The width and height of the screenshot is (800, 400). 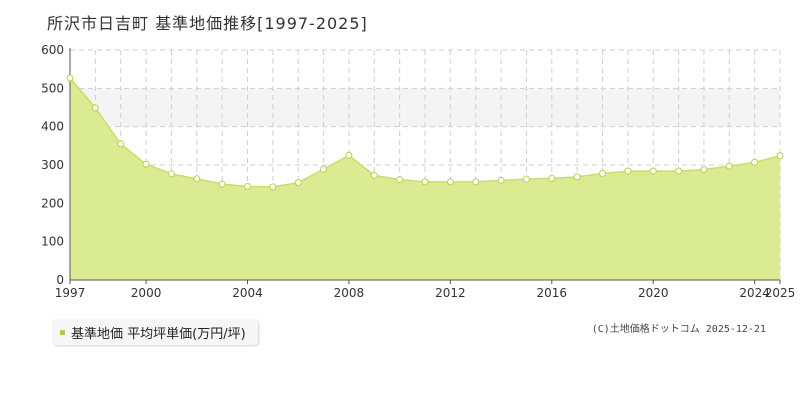 What do you see at coordinates (780, 293) in the screenshot?
I see `x-tick-label: 2025` at bounding box center [780, 293].